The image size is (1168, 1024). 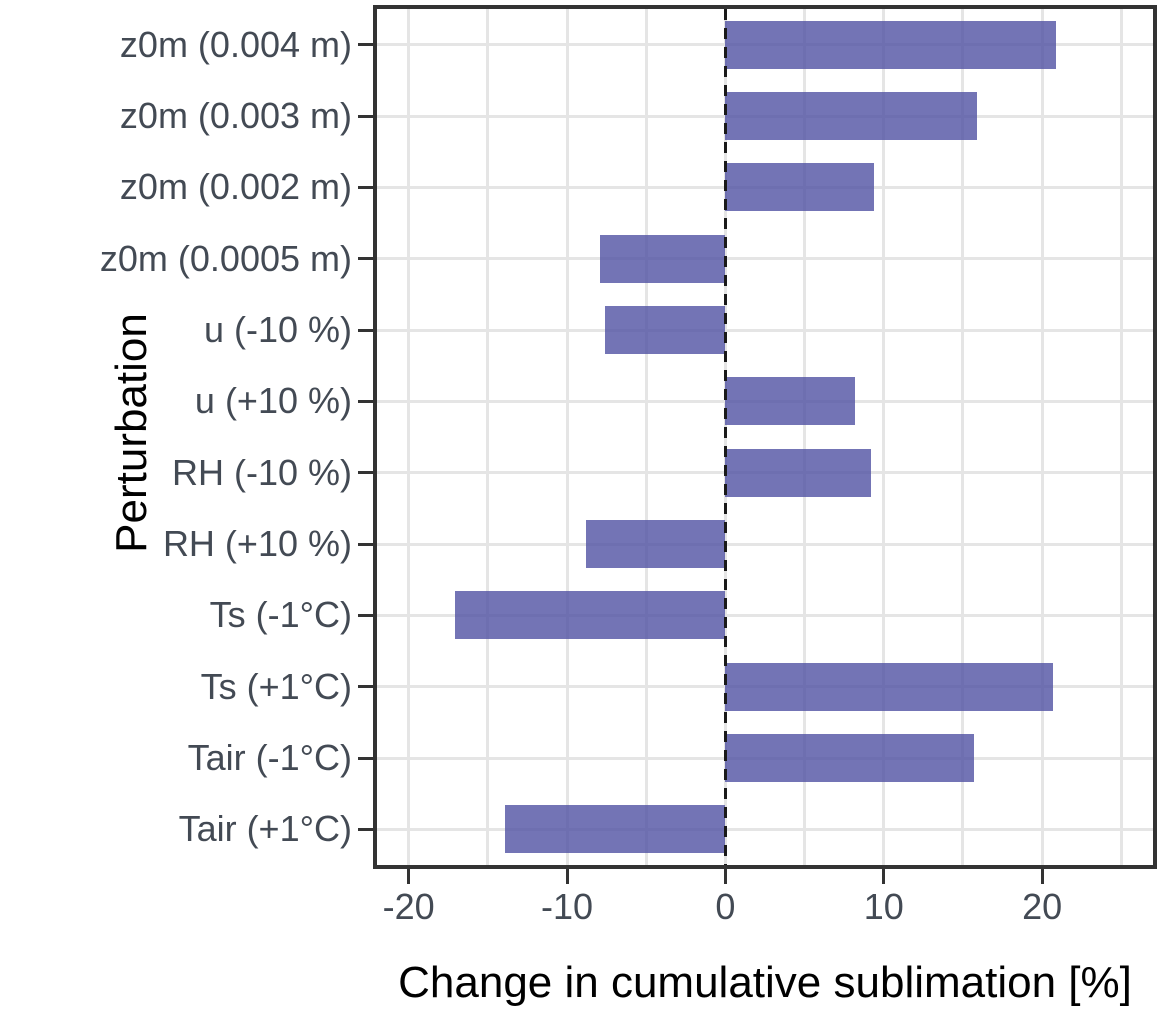 What do you see at coordinates (277, 329) in the screenshot?
I see `category-label: u (-10 %)` at bounding box center [277, 329].